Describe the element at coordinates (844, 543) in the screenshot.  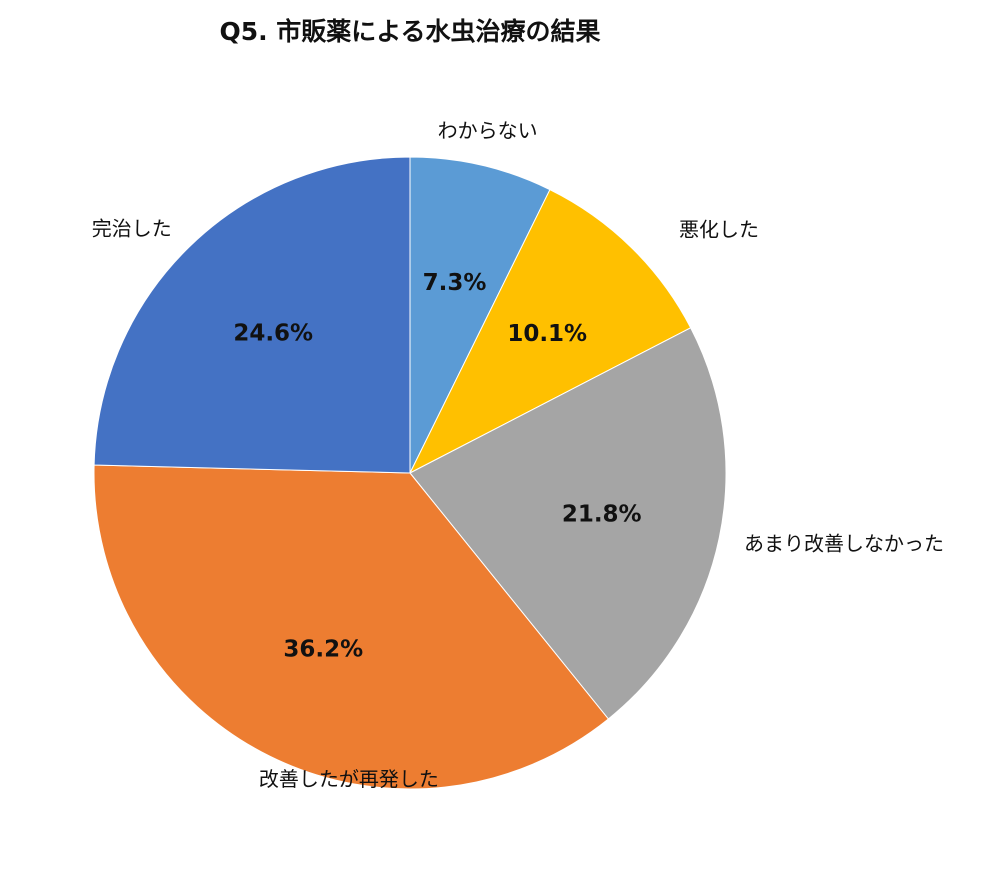
I see `slice-category-label: あまり改善しなかった` at that location.